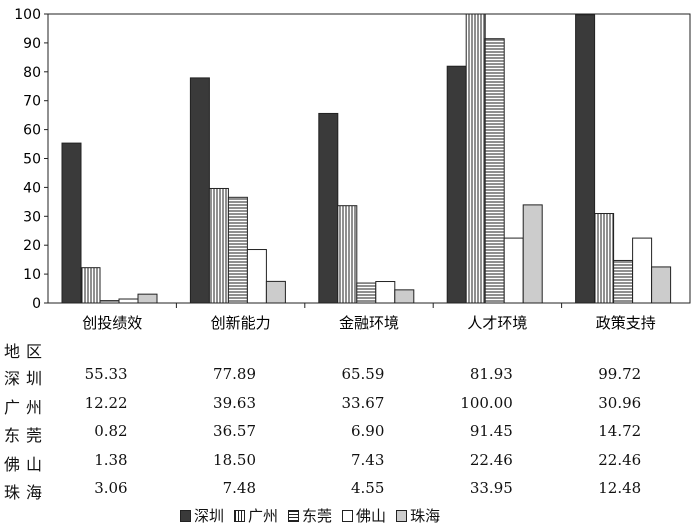 This screenshot has width=700, height=527. What do you see at coordinates (532, 254) in the screenshot?
I see `bar-珠海-人才环境` at bounding box center [532, 254].